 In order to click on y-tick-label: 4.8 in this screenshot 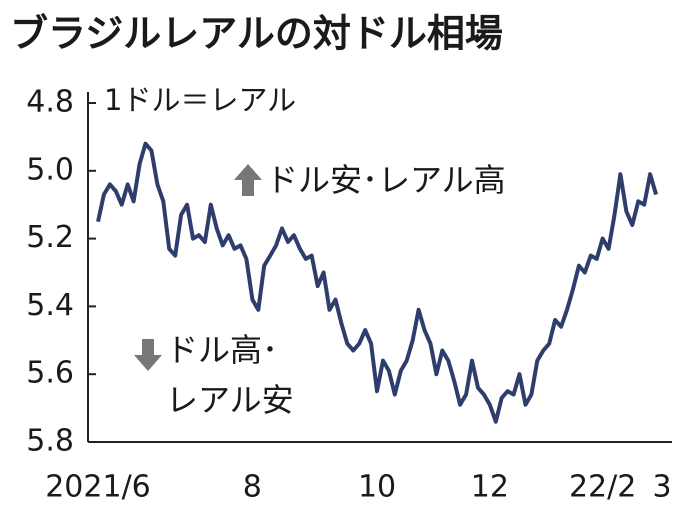, I will do `click(50, 102)`.